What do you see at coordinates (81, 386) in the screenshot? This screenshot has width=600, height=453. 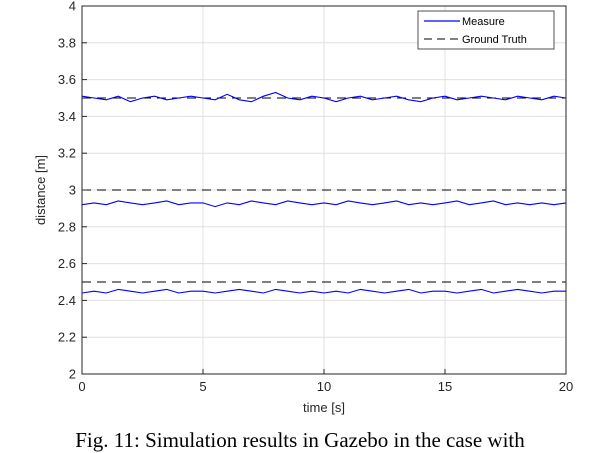 I see `x-tick-label: 0` at bounding box center [81, 386].